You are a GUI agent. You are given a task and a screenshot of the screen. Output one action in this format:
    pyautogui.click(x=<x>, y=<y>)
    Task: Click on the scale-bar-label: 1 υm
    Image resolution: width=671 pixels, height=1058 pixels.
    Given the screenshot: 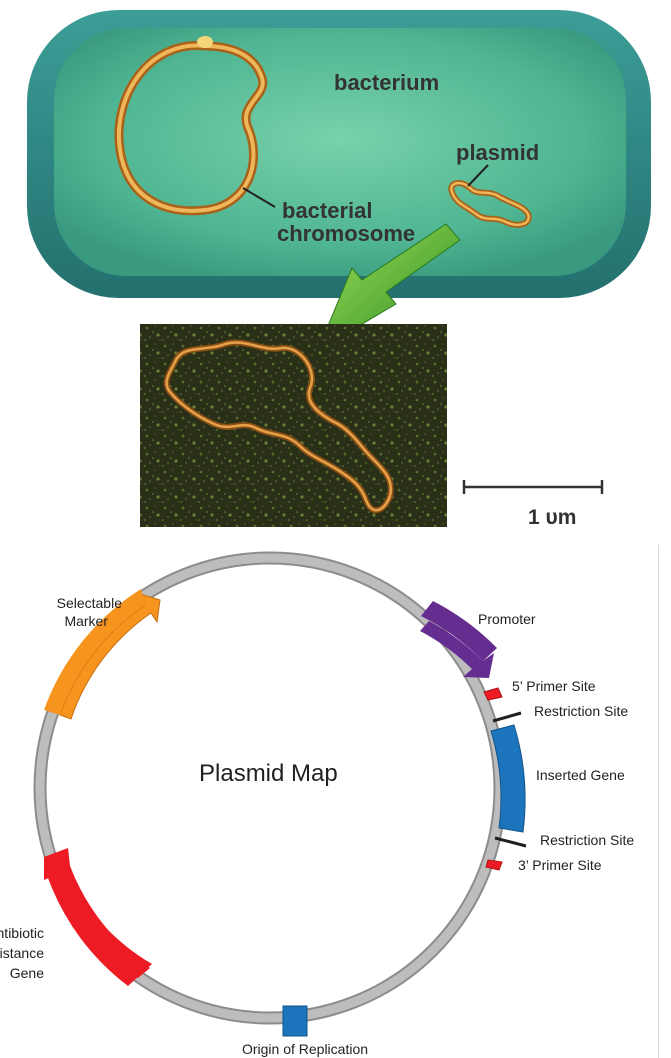 What is the action you would take?
    pyautogui.click(x=552, y=517)
    